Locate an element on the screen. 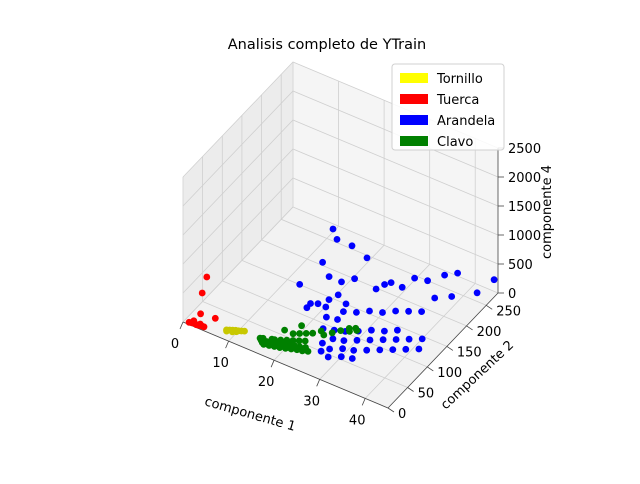  x-axis-label: componente 1 is located at coordinates (250, 414).